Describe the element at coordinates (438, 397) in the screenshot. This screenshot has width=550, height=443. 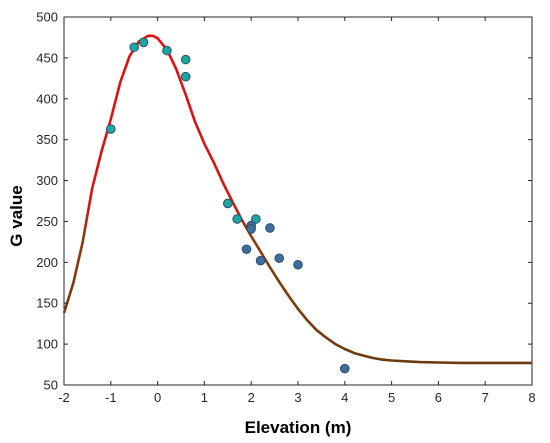
I see `x-tick-label: 6` at that location.